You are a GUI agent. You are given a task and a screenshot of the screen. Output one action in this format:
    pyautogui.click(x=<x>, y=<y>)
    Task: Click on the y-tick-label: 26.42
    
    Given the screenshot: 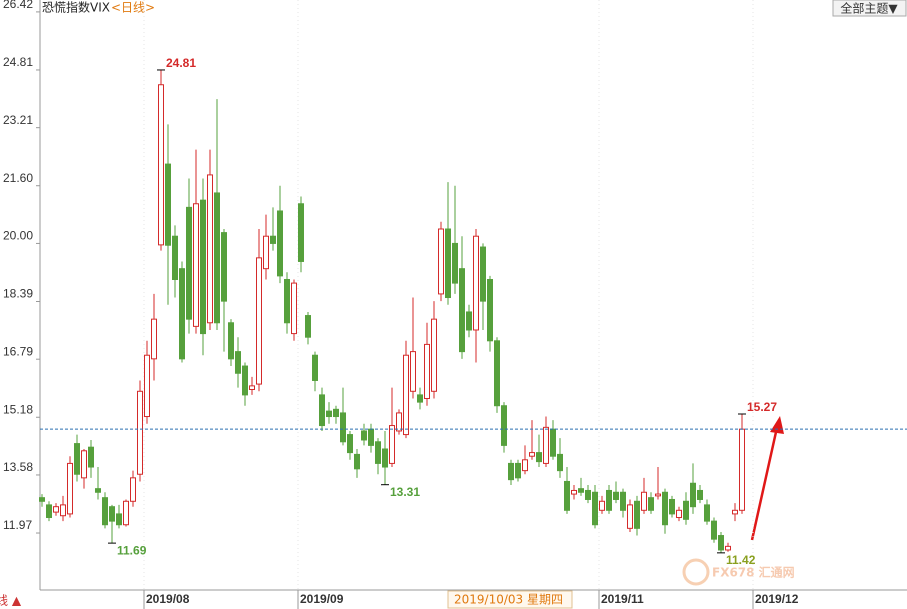 What is the action you would take?
    pyautogui.click(x=18, y=5)
    